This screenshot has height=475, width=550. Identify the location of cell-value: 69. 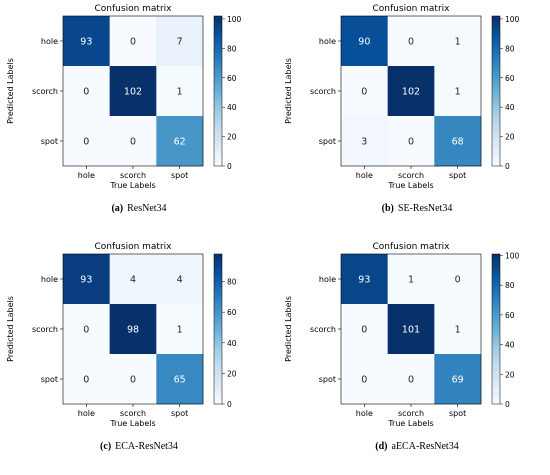
(458, 380).